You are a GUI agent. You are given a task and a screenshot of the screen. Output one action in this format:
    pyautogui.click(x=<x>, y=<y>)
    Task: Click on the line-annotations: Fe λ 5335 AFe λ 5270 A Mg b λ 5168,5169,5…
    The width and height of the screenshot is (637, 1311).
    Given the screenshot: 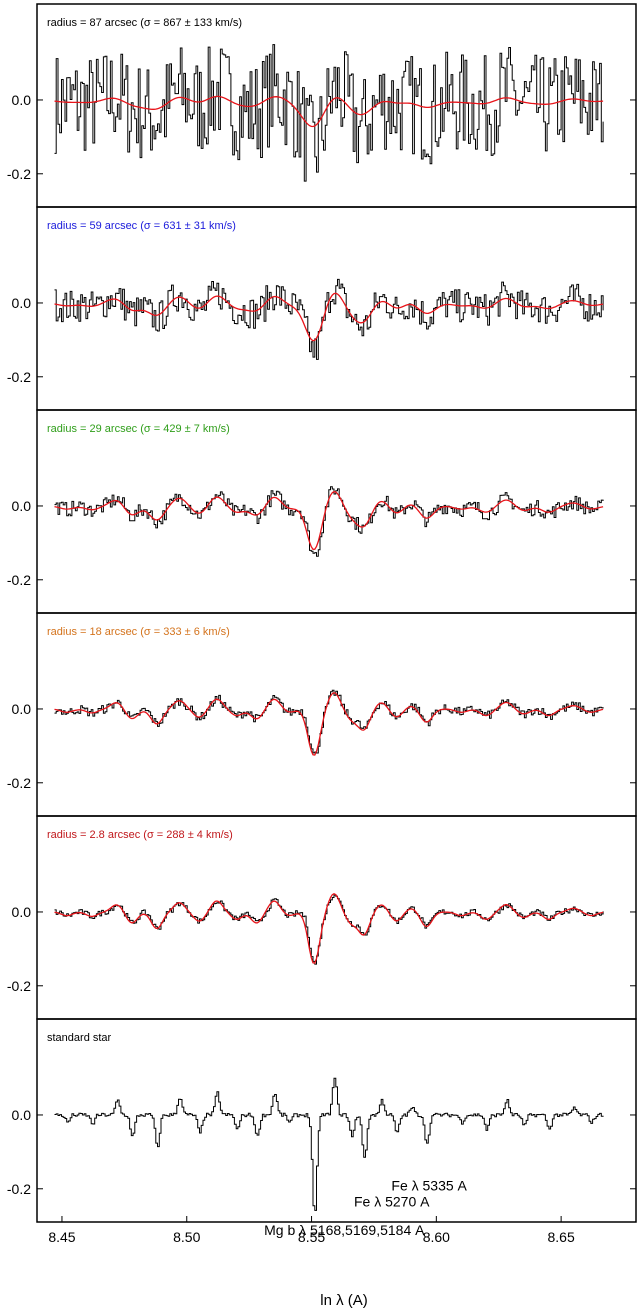 What is the action you would take?
    pyautogui.click(x=365, y=1208)
    